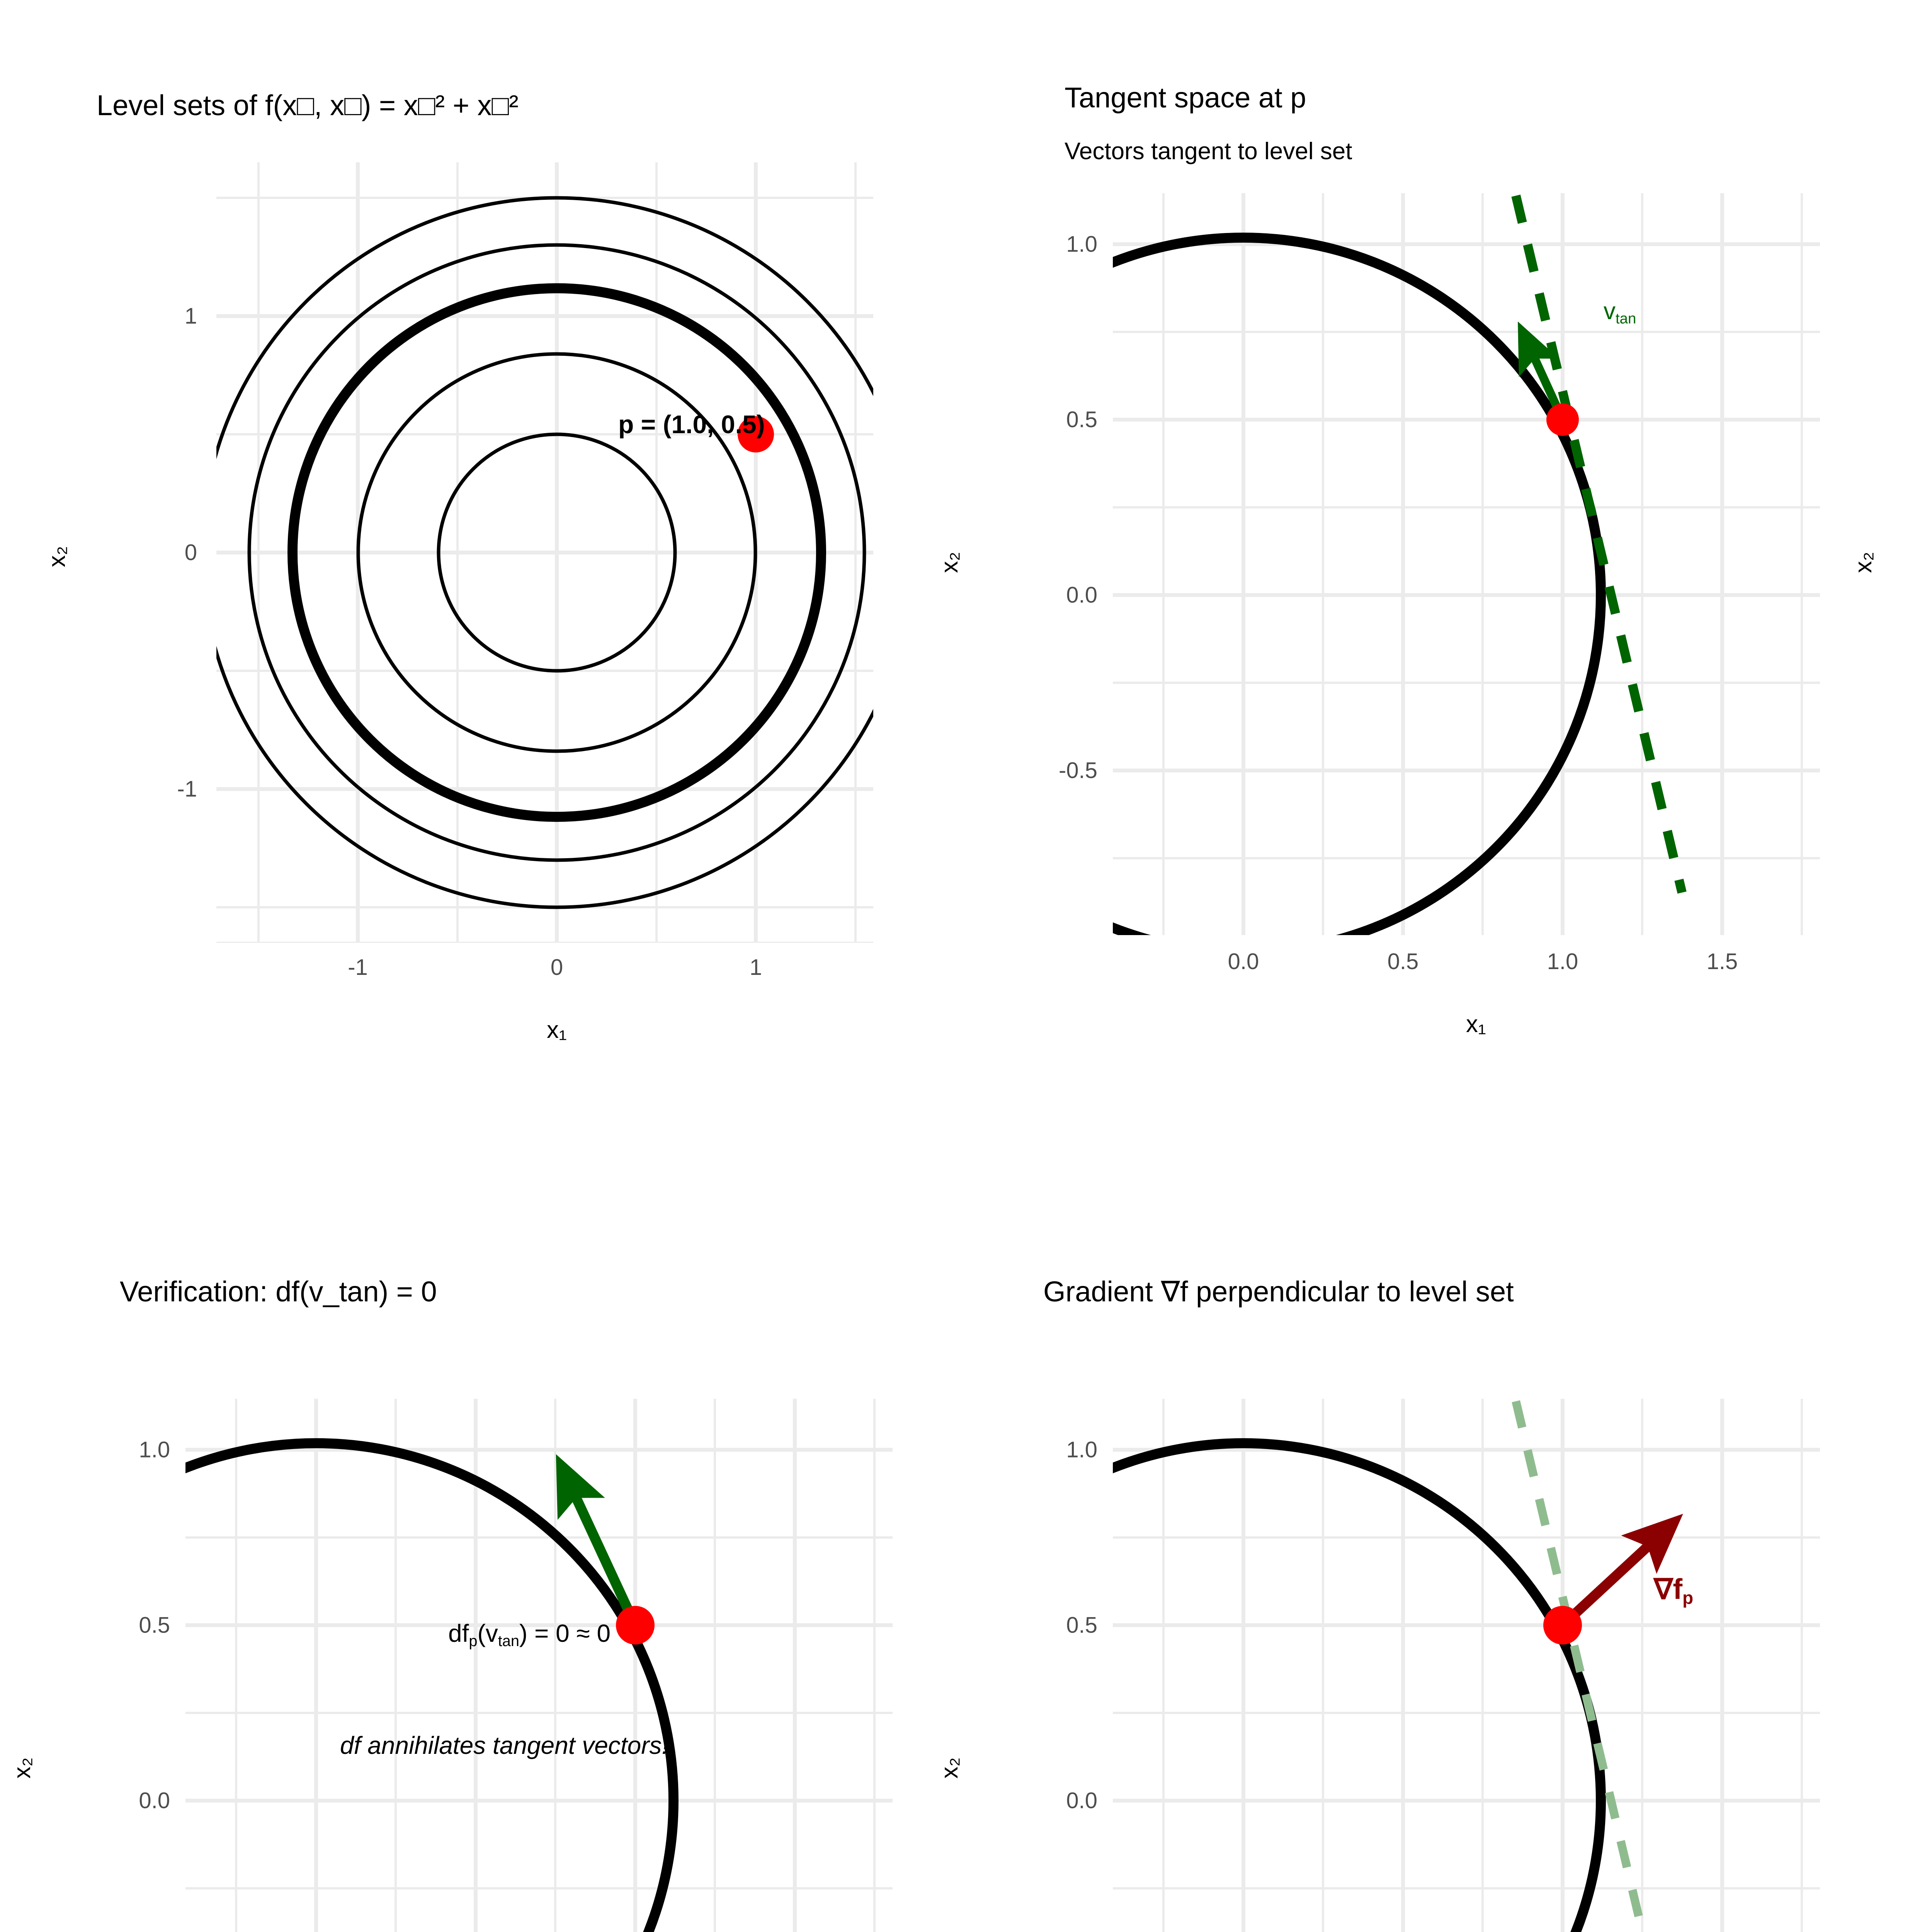 This screenshot has width=1932, height=1932. What do you see at coordinates (692, 425) in the screenshot?
I see `point-label-p: p = (1.0, 0.5)` at bounding box center [692, 425].